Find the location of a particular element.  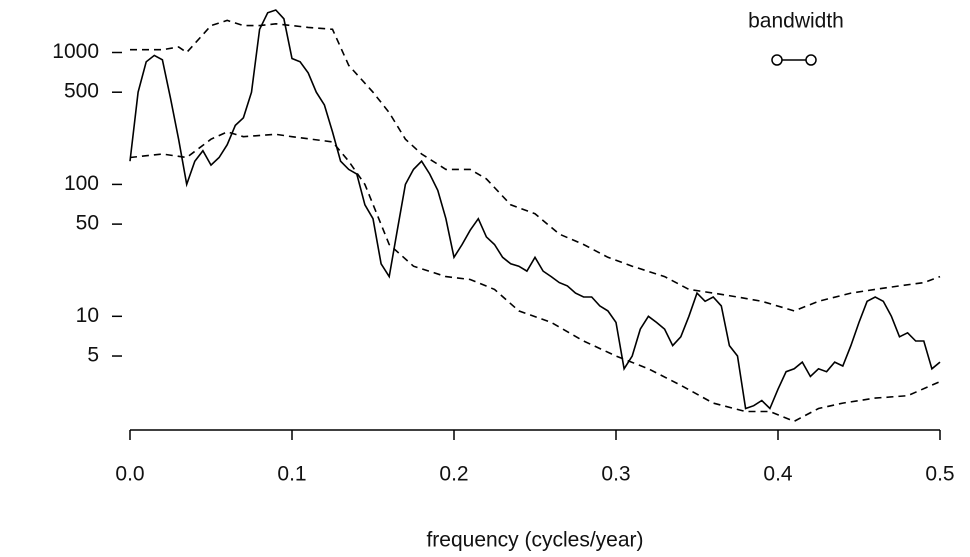

y-tick-label: 100 is located at coordinates (81, 183).